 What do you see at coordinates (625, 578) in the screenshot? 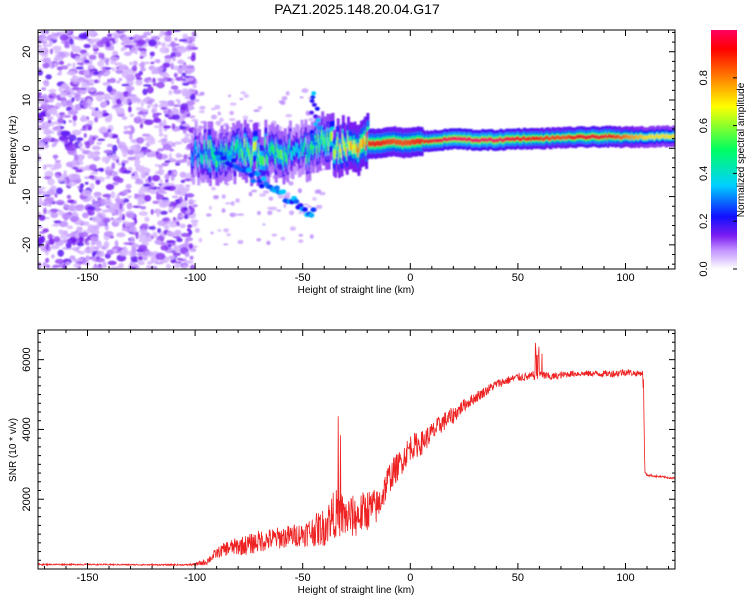
I see `x-tick-label: 100` at bounding box center [625, 578].